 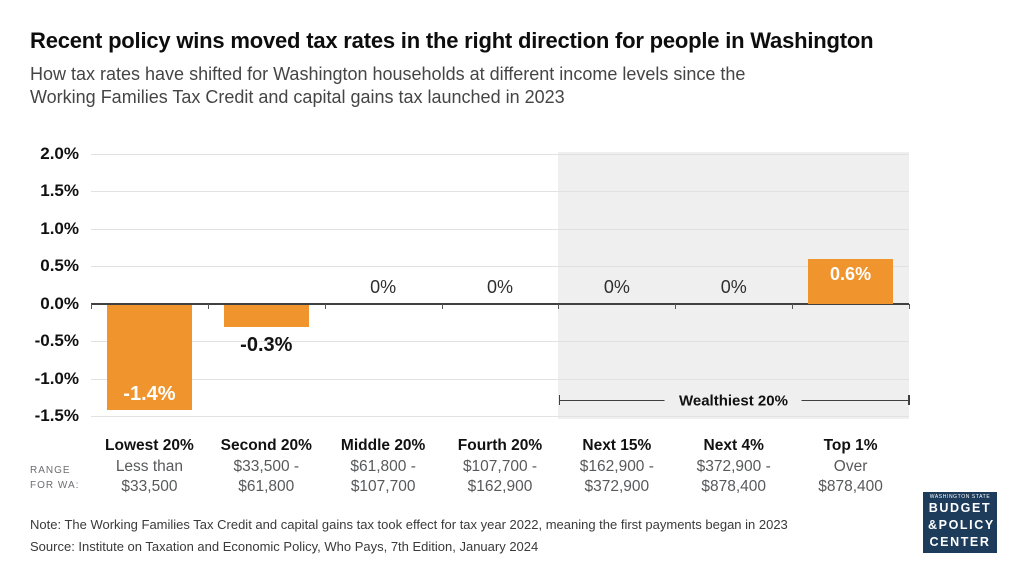 What do you see at coordinates (851, 273) in the screenshot?
I see `bar-value-label: 0.6%` at bounding box center [851, 273].